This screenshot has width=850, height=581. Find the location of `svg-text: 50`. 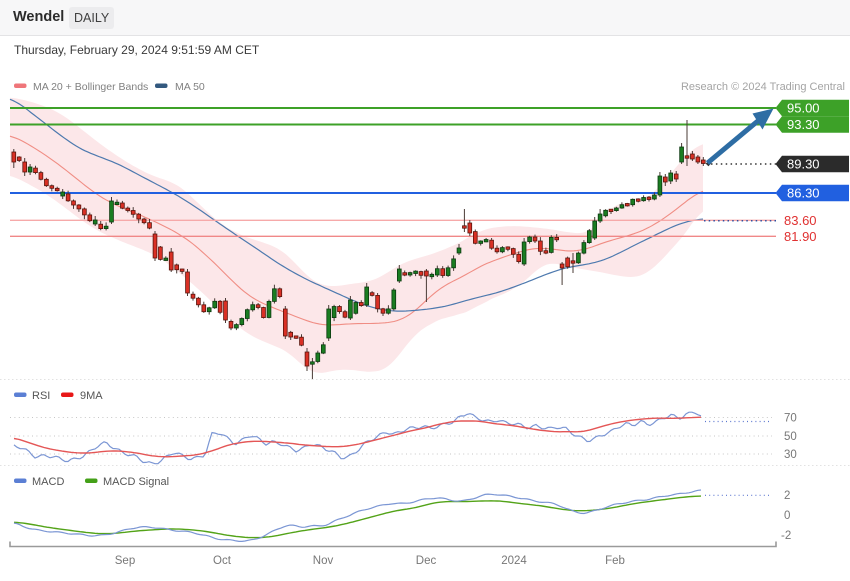

svg-text: 50 is located at coordinates (790, 437).